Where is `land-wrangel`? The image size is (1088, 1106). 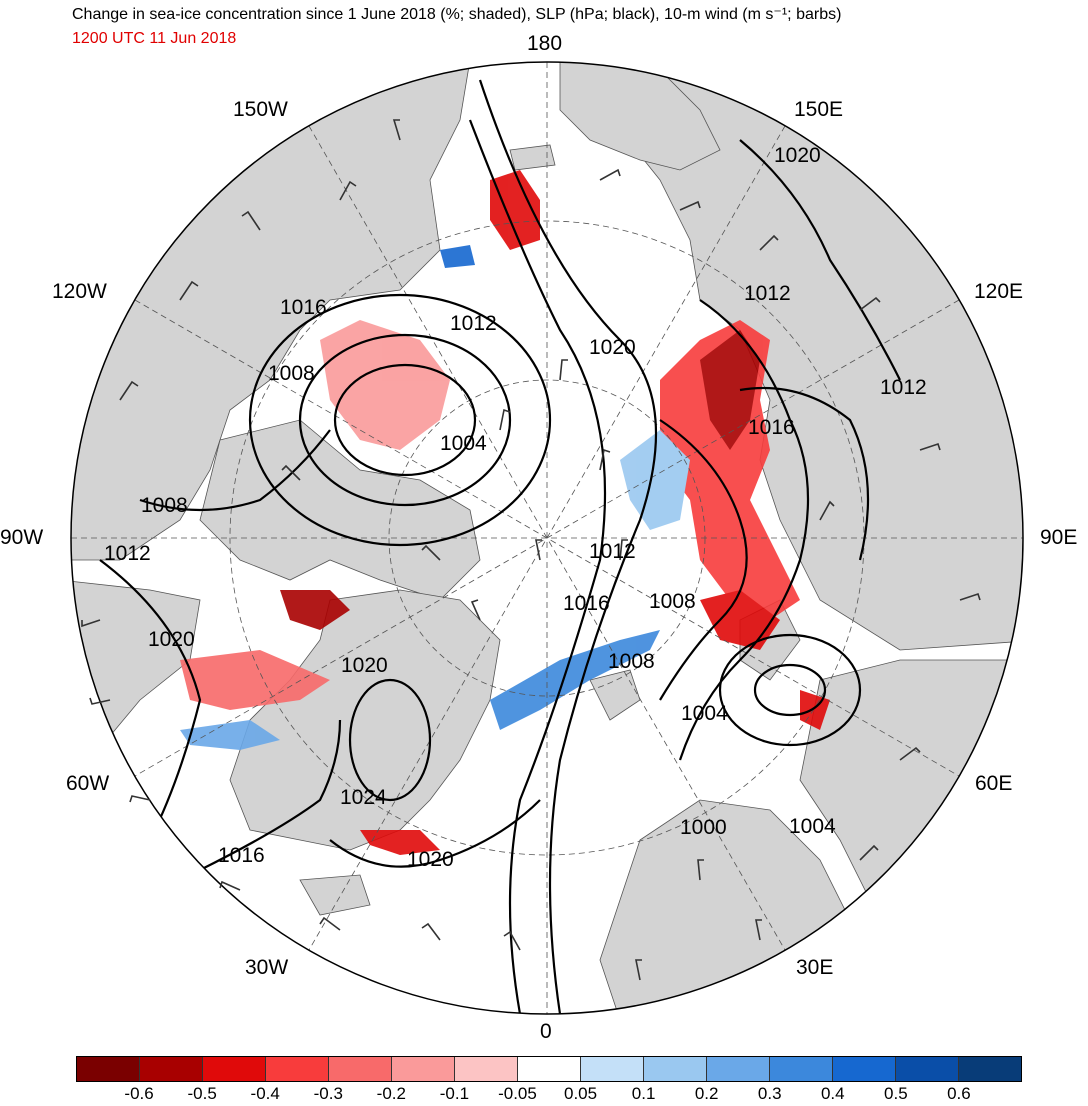 land-wrangel is located at coordinates (532, 157).